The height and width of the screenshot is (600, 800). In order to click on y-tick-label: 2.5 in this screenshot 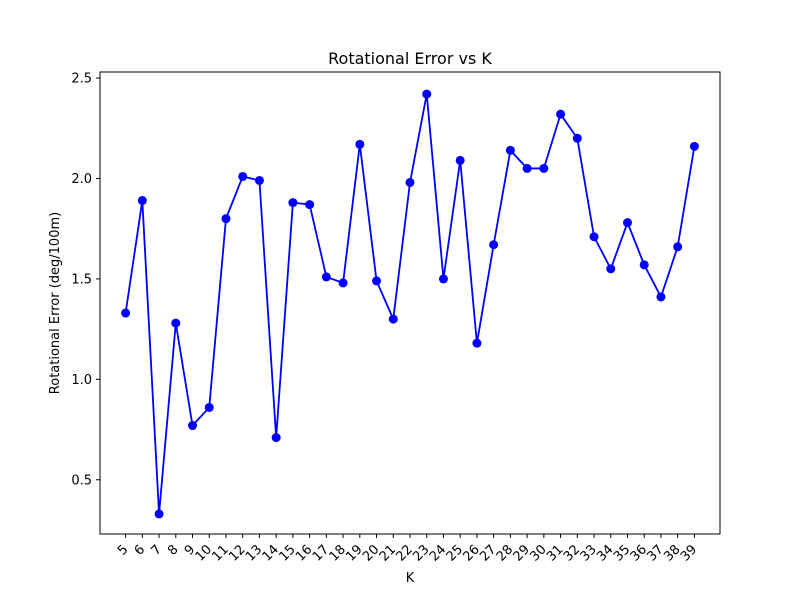, I will do `click(81, 79)`.